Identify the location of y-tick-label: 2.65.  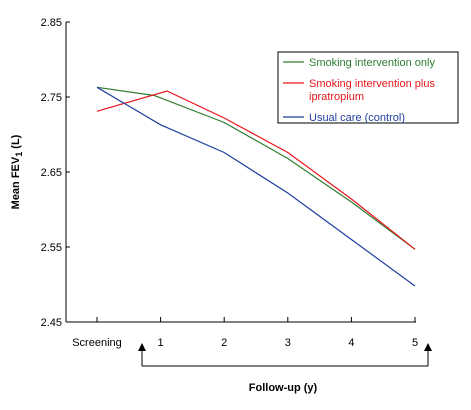
(51, 173).